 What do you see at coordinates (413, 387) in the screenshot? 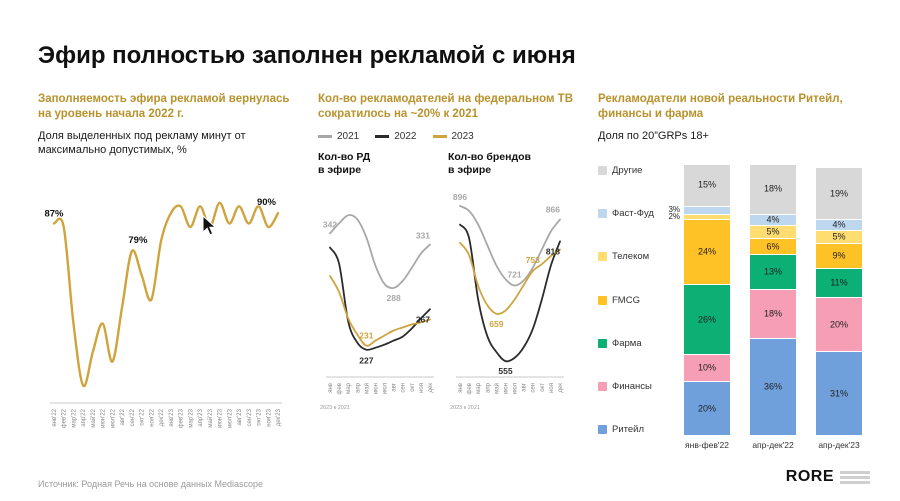
I see `x-tick-label: окт` at bounding box center [413, 387].